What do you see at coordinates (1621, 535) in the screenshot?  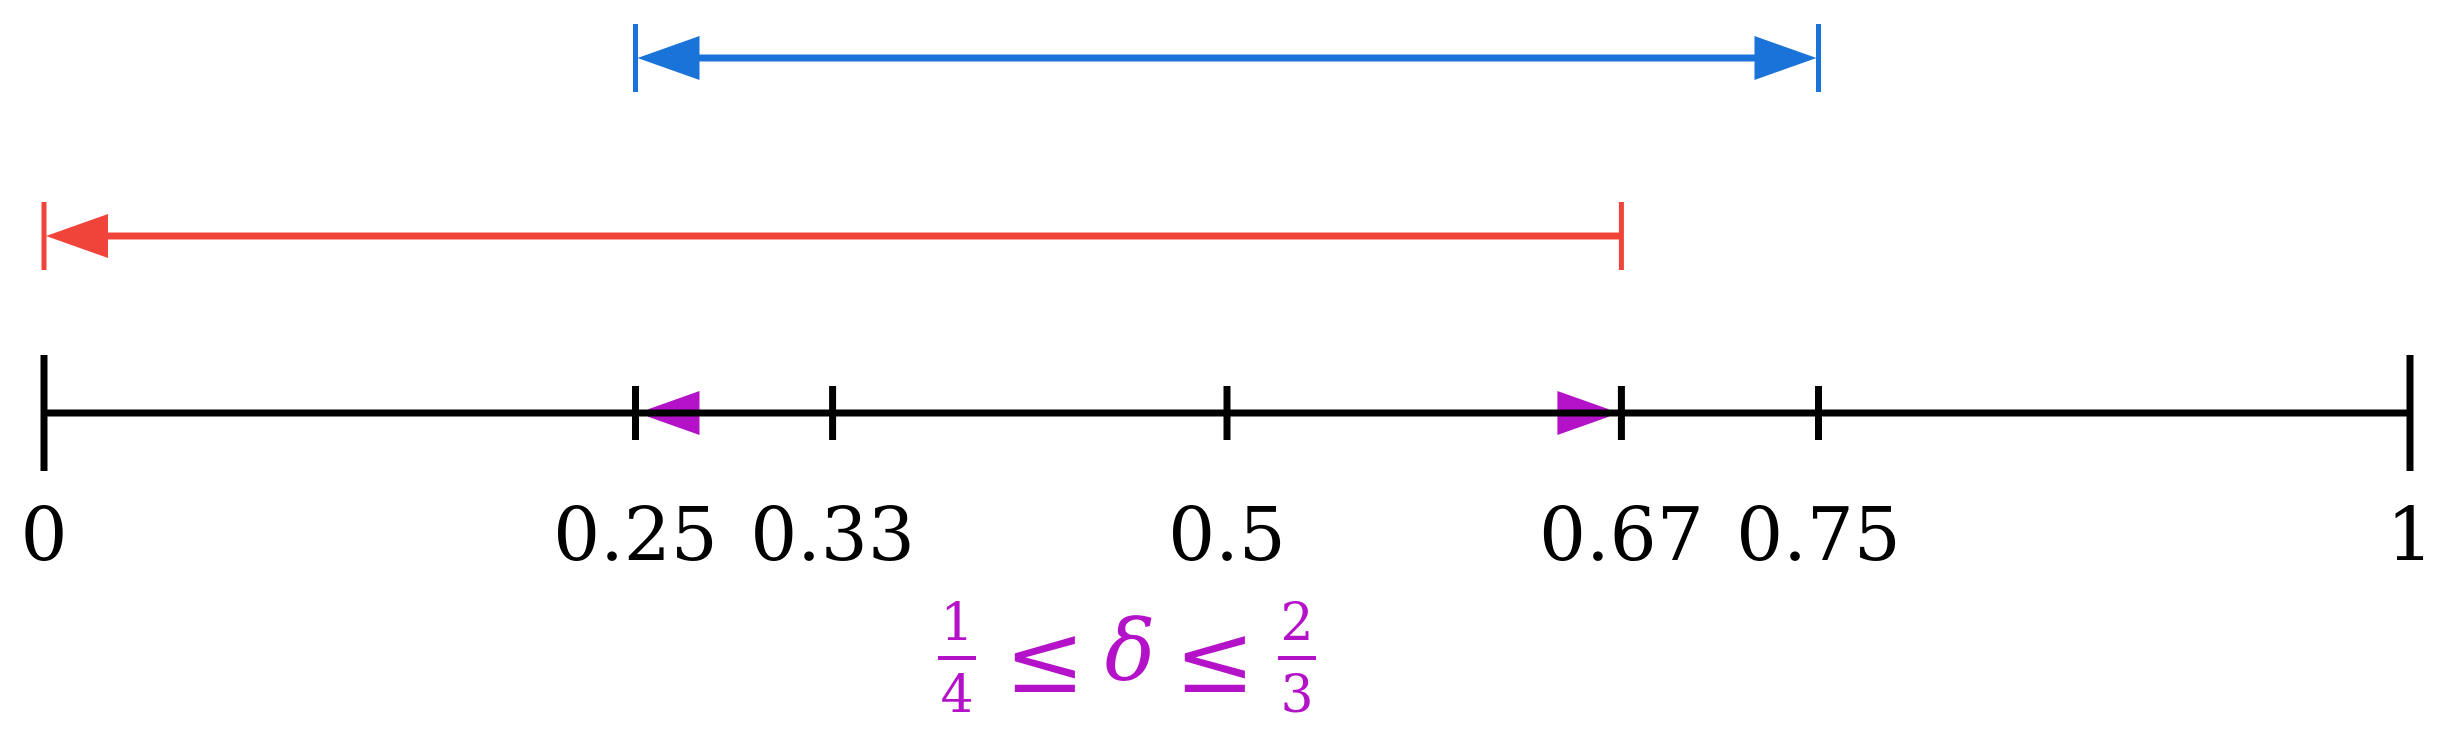 I see `tick-label-0.67: 0.67` at bounding box center [1621, 535].